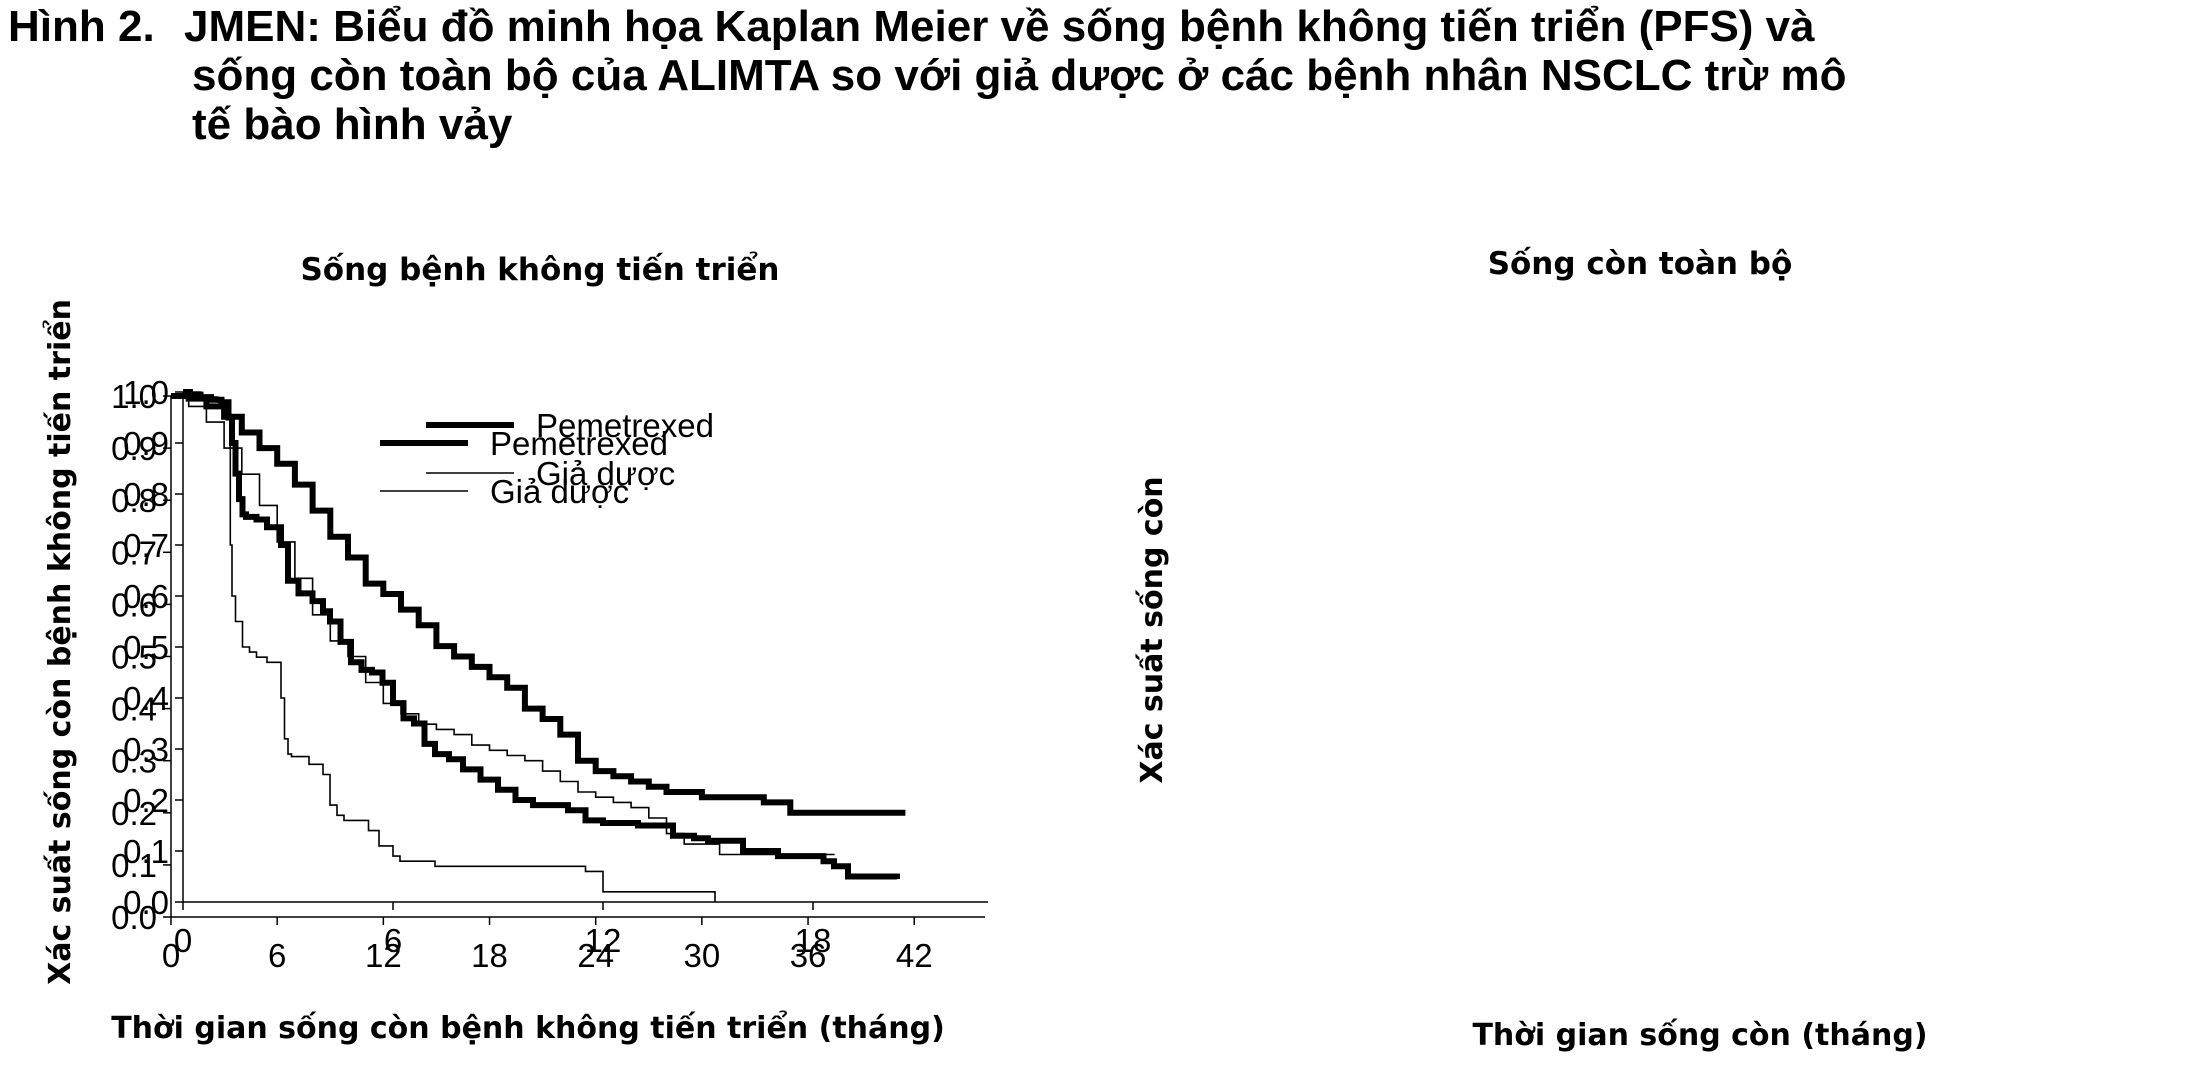 Image resolution: width=2186 pixels, height=1084 pixels. Describe the element at coordinates (808, 955) in the screenshot. I see `x-tick-label: 36` at that location.